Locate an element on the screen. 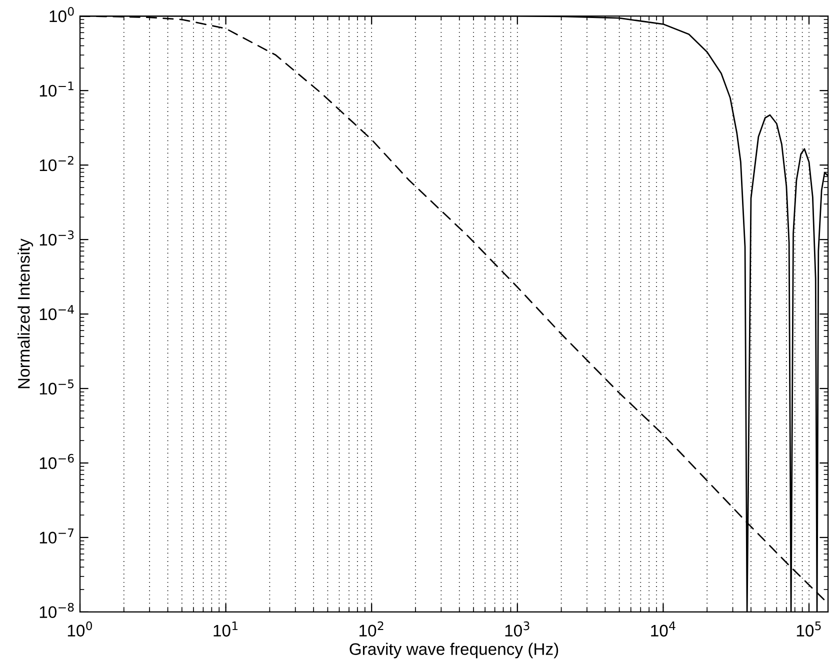  y-tick-label: 10$^{−1}$ is located at coordinates (57, 89).